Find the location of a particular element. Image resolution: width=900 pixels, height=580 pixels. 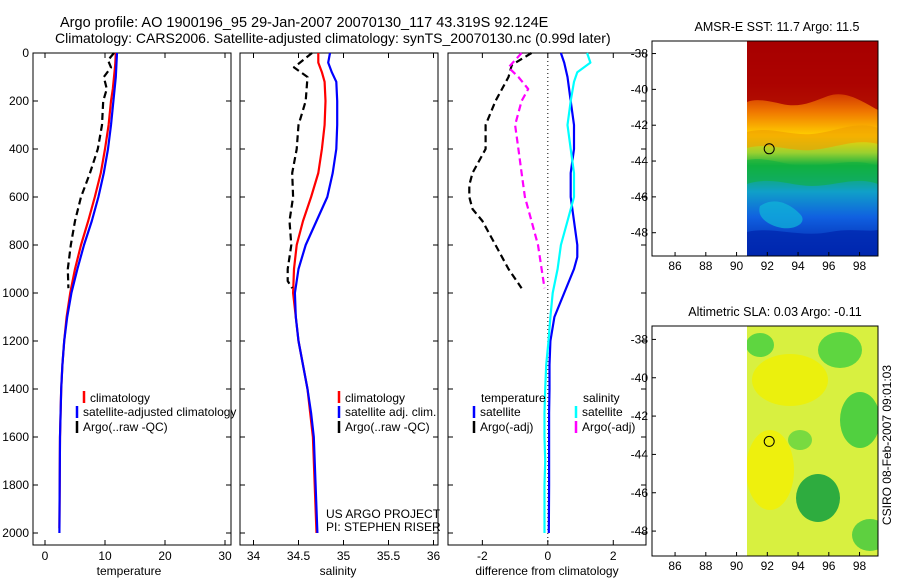

difference-legend-label-temp-argo: Argo(-adj) is located at coordinates (506, 427).